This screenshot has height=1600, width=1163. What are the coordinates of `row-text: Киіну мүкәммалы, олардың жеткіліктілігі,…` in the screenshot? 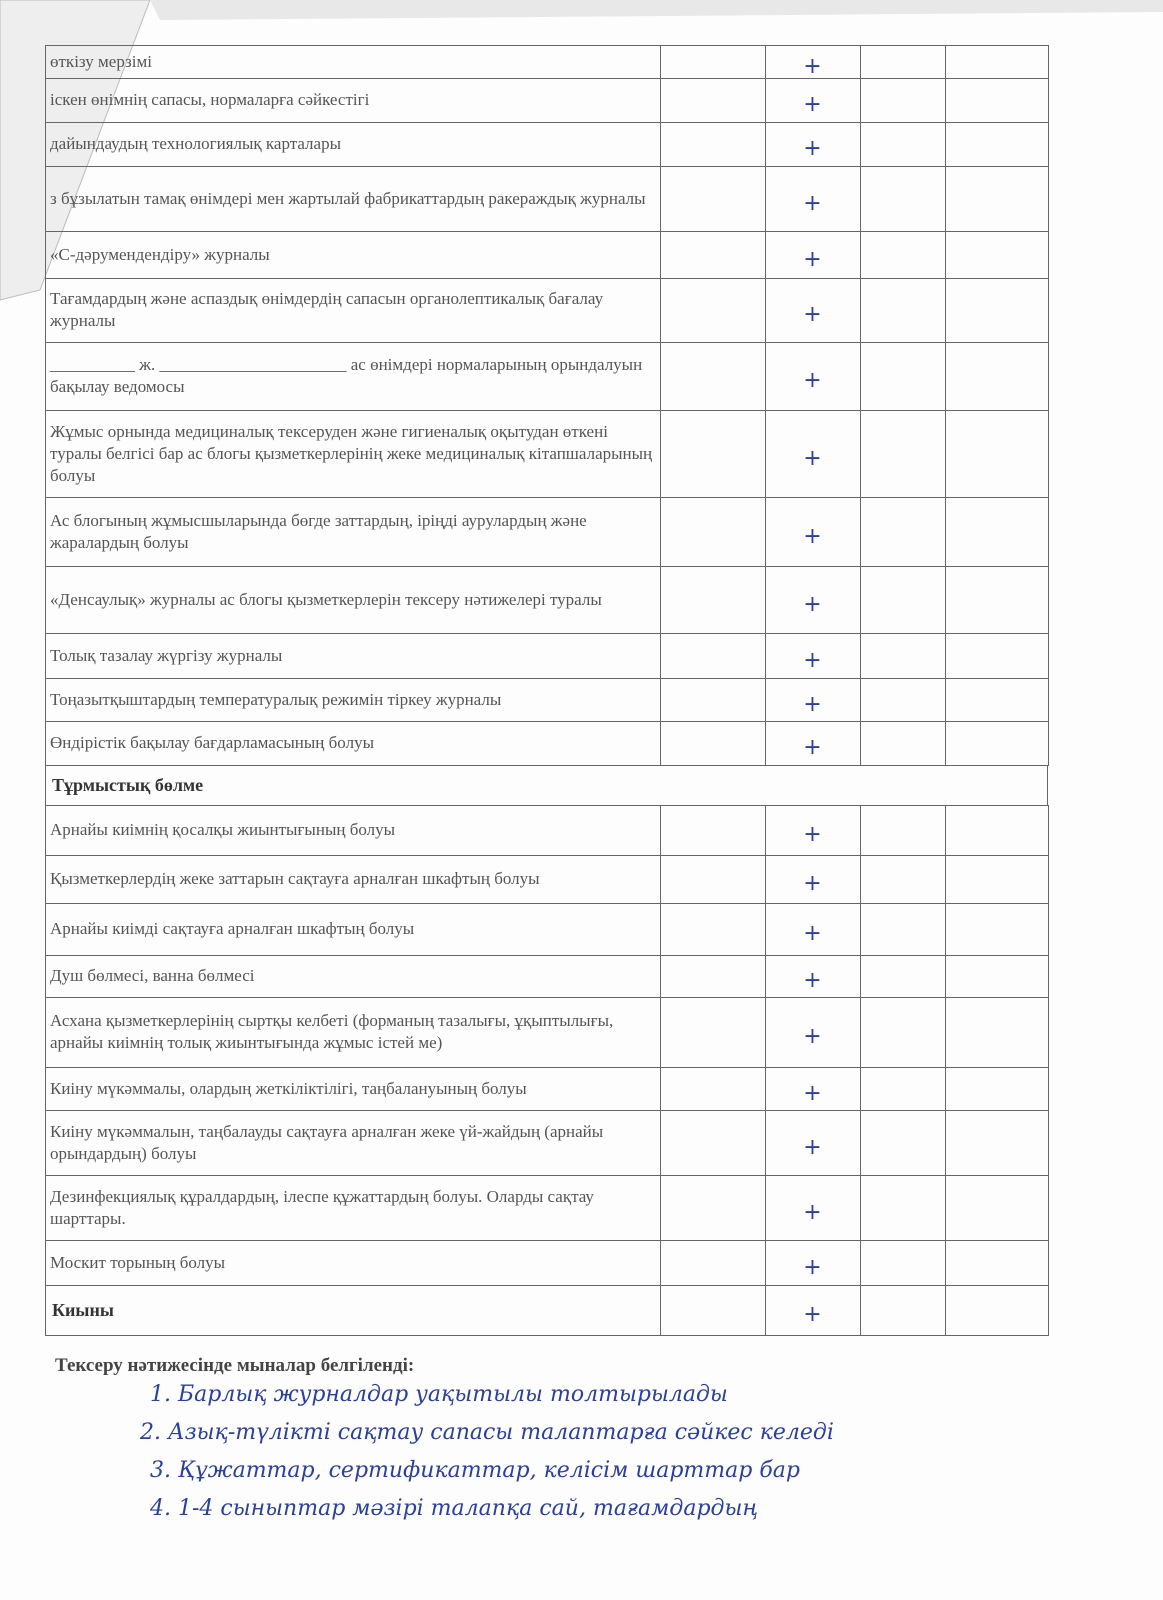 It's located at (288, 1088).